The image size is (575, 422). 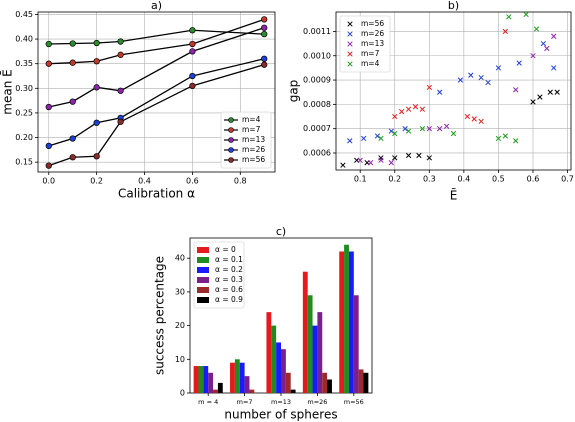 I want to click on y-tick-label: 0.35, so click(x=24, y=63).